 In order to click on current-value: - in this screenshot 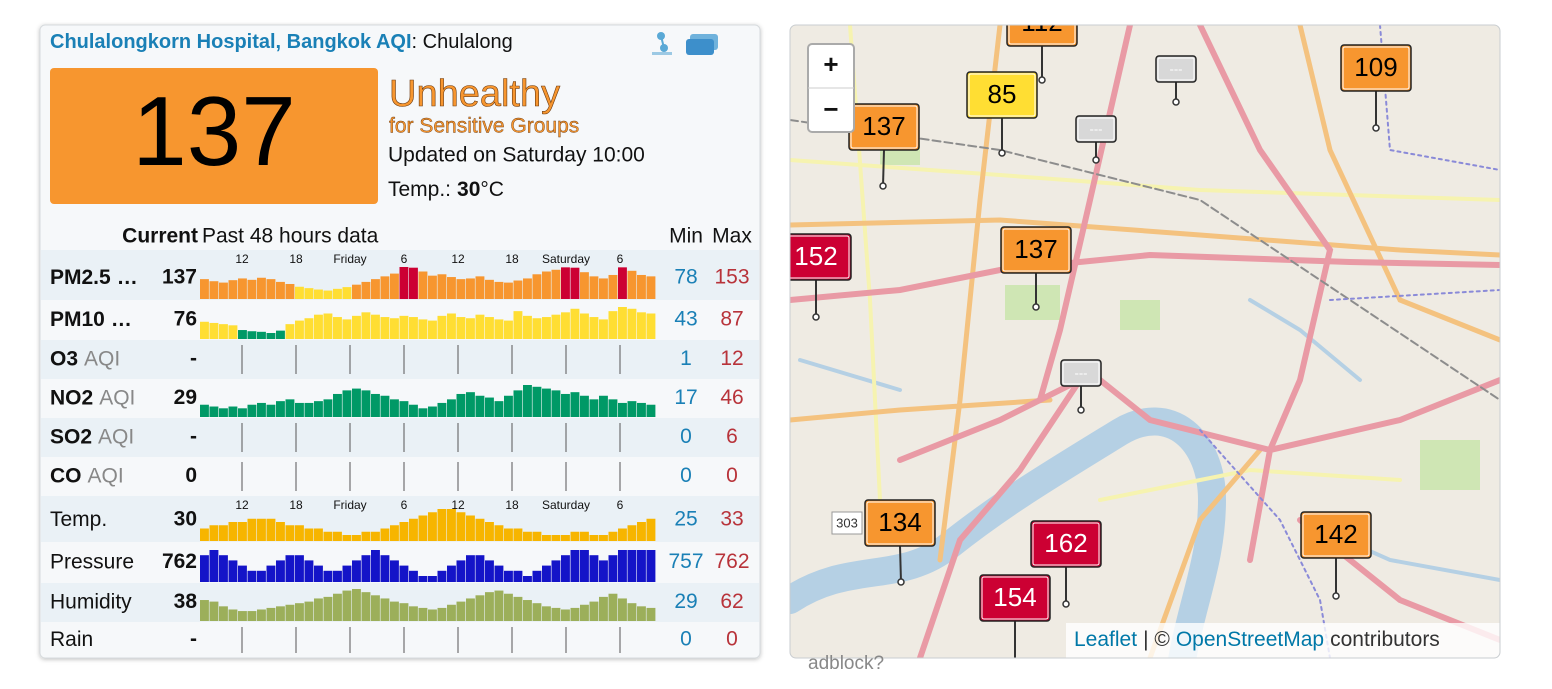, I will do `click(193, 639)`.